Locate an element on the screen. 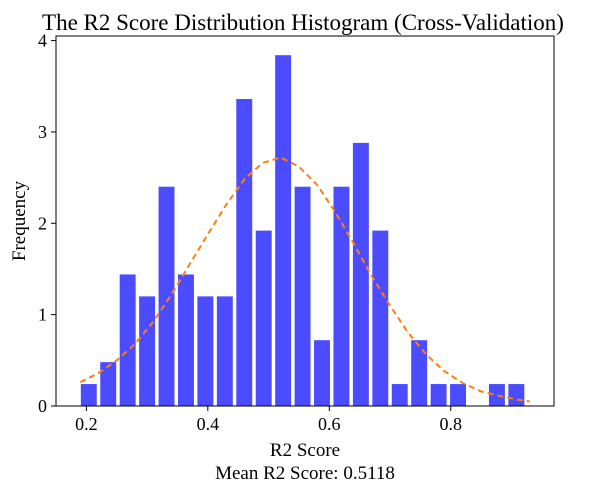 Image resolution: width=597 pixels, height=494 pixels. y-tick-label: 4 is located at coordinates (42, 41).